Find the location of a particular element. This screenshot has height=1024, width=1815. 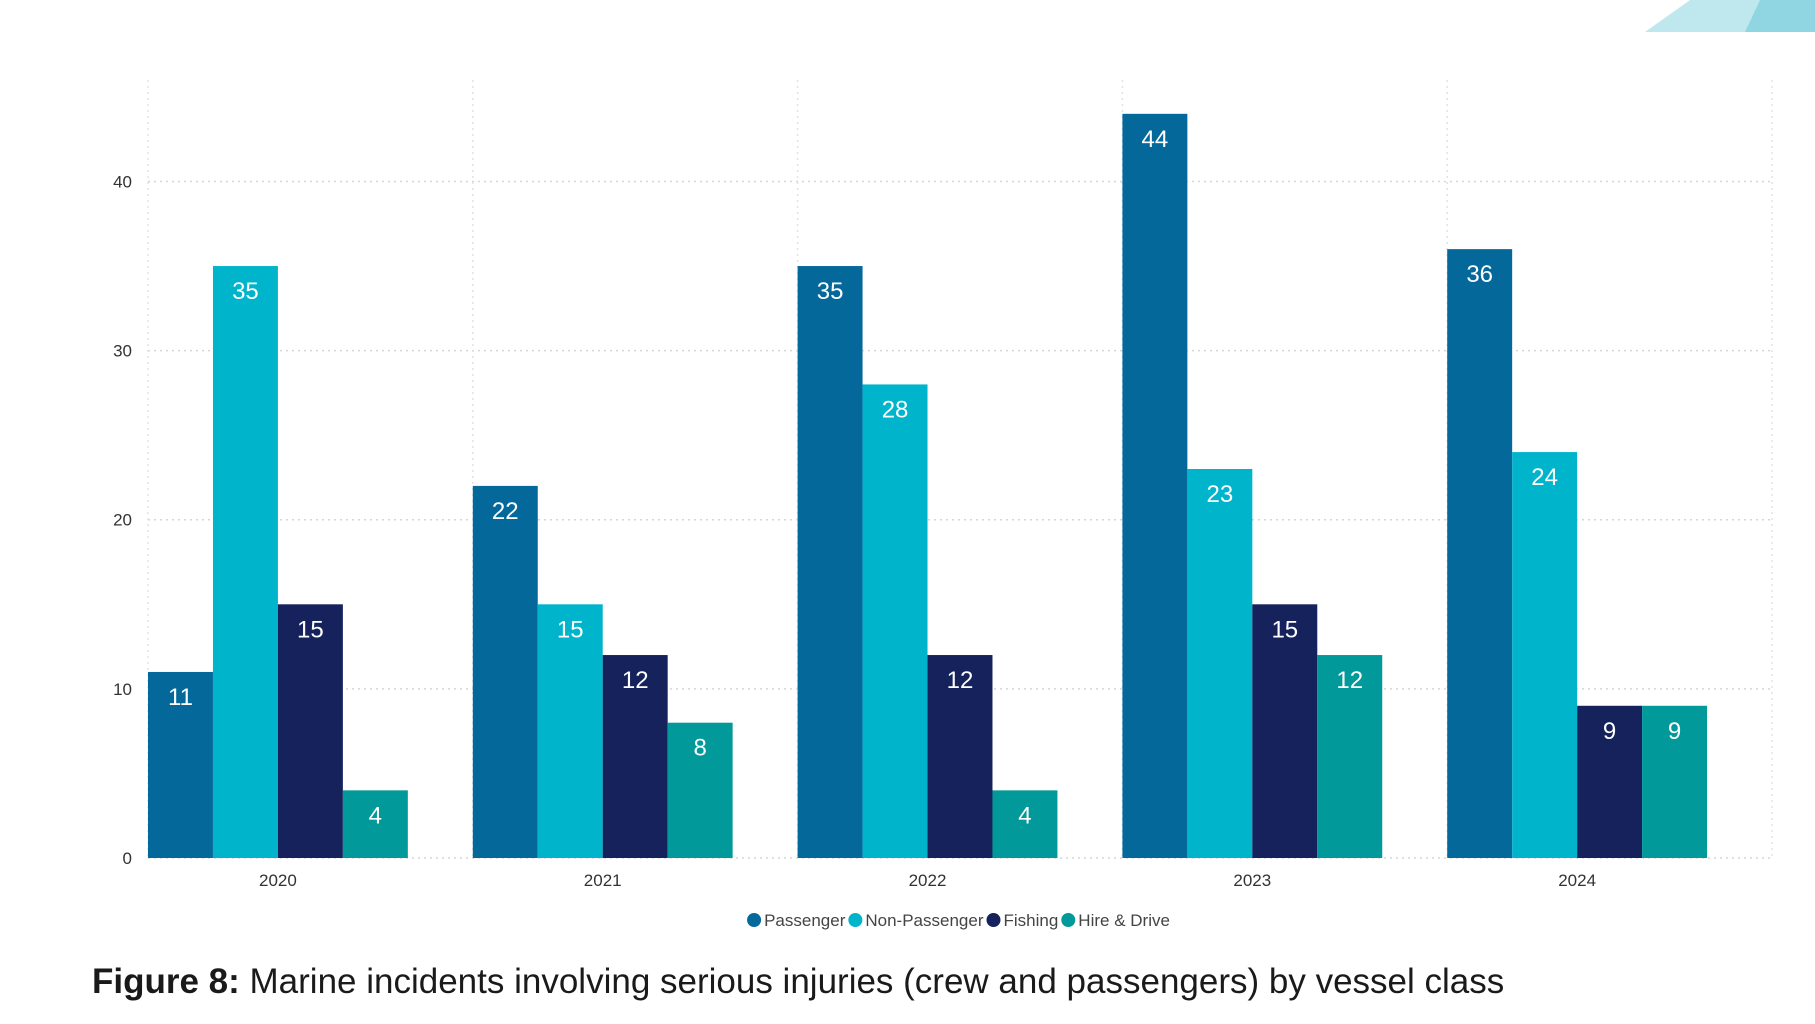

legend-label: Passenger is located at coordinates (805, 920).